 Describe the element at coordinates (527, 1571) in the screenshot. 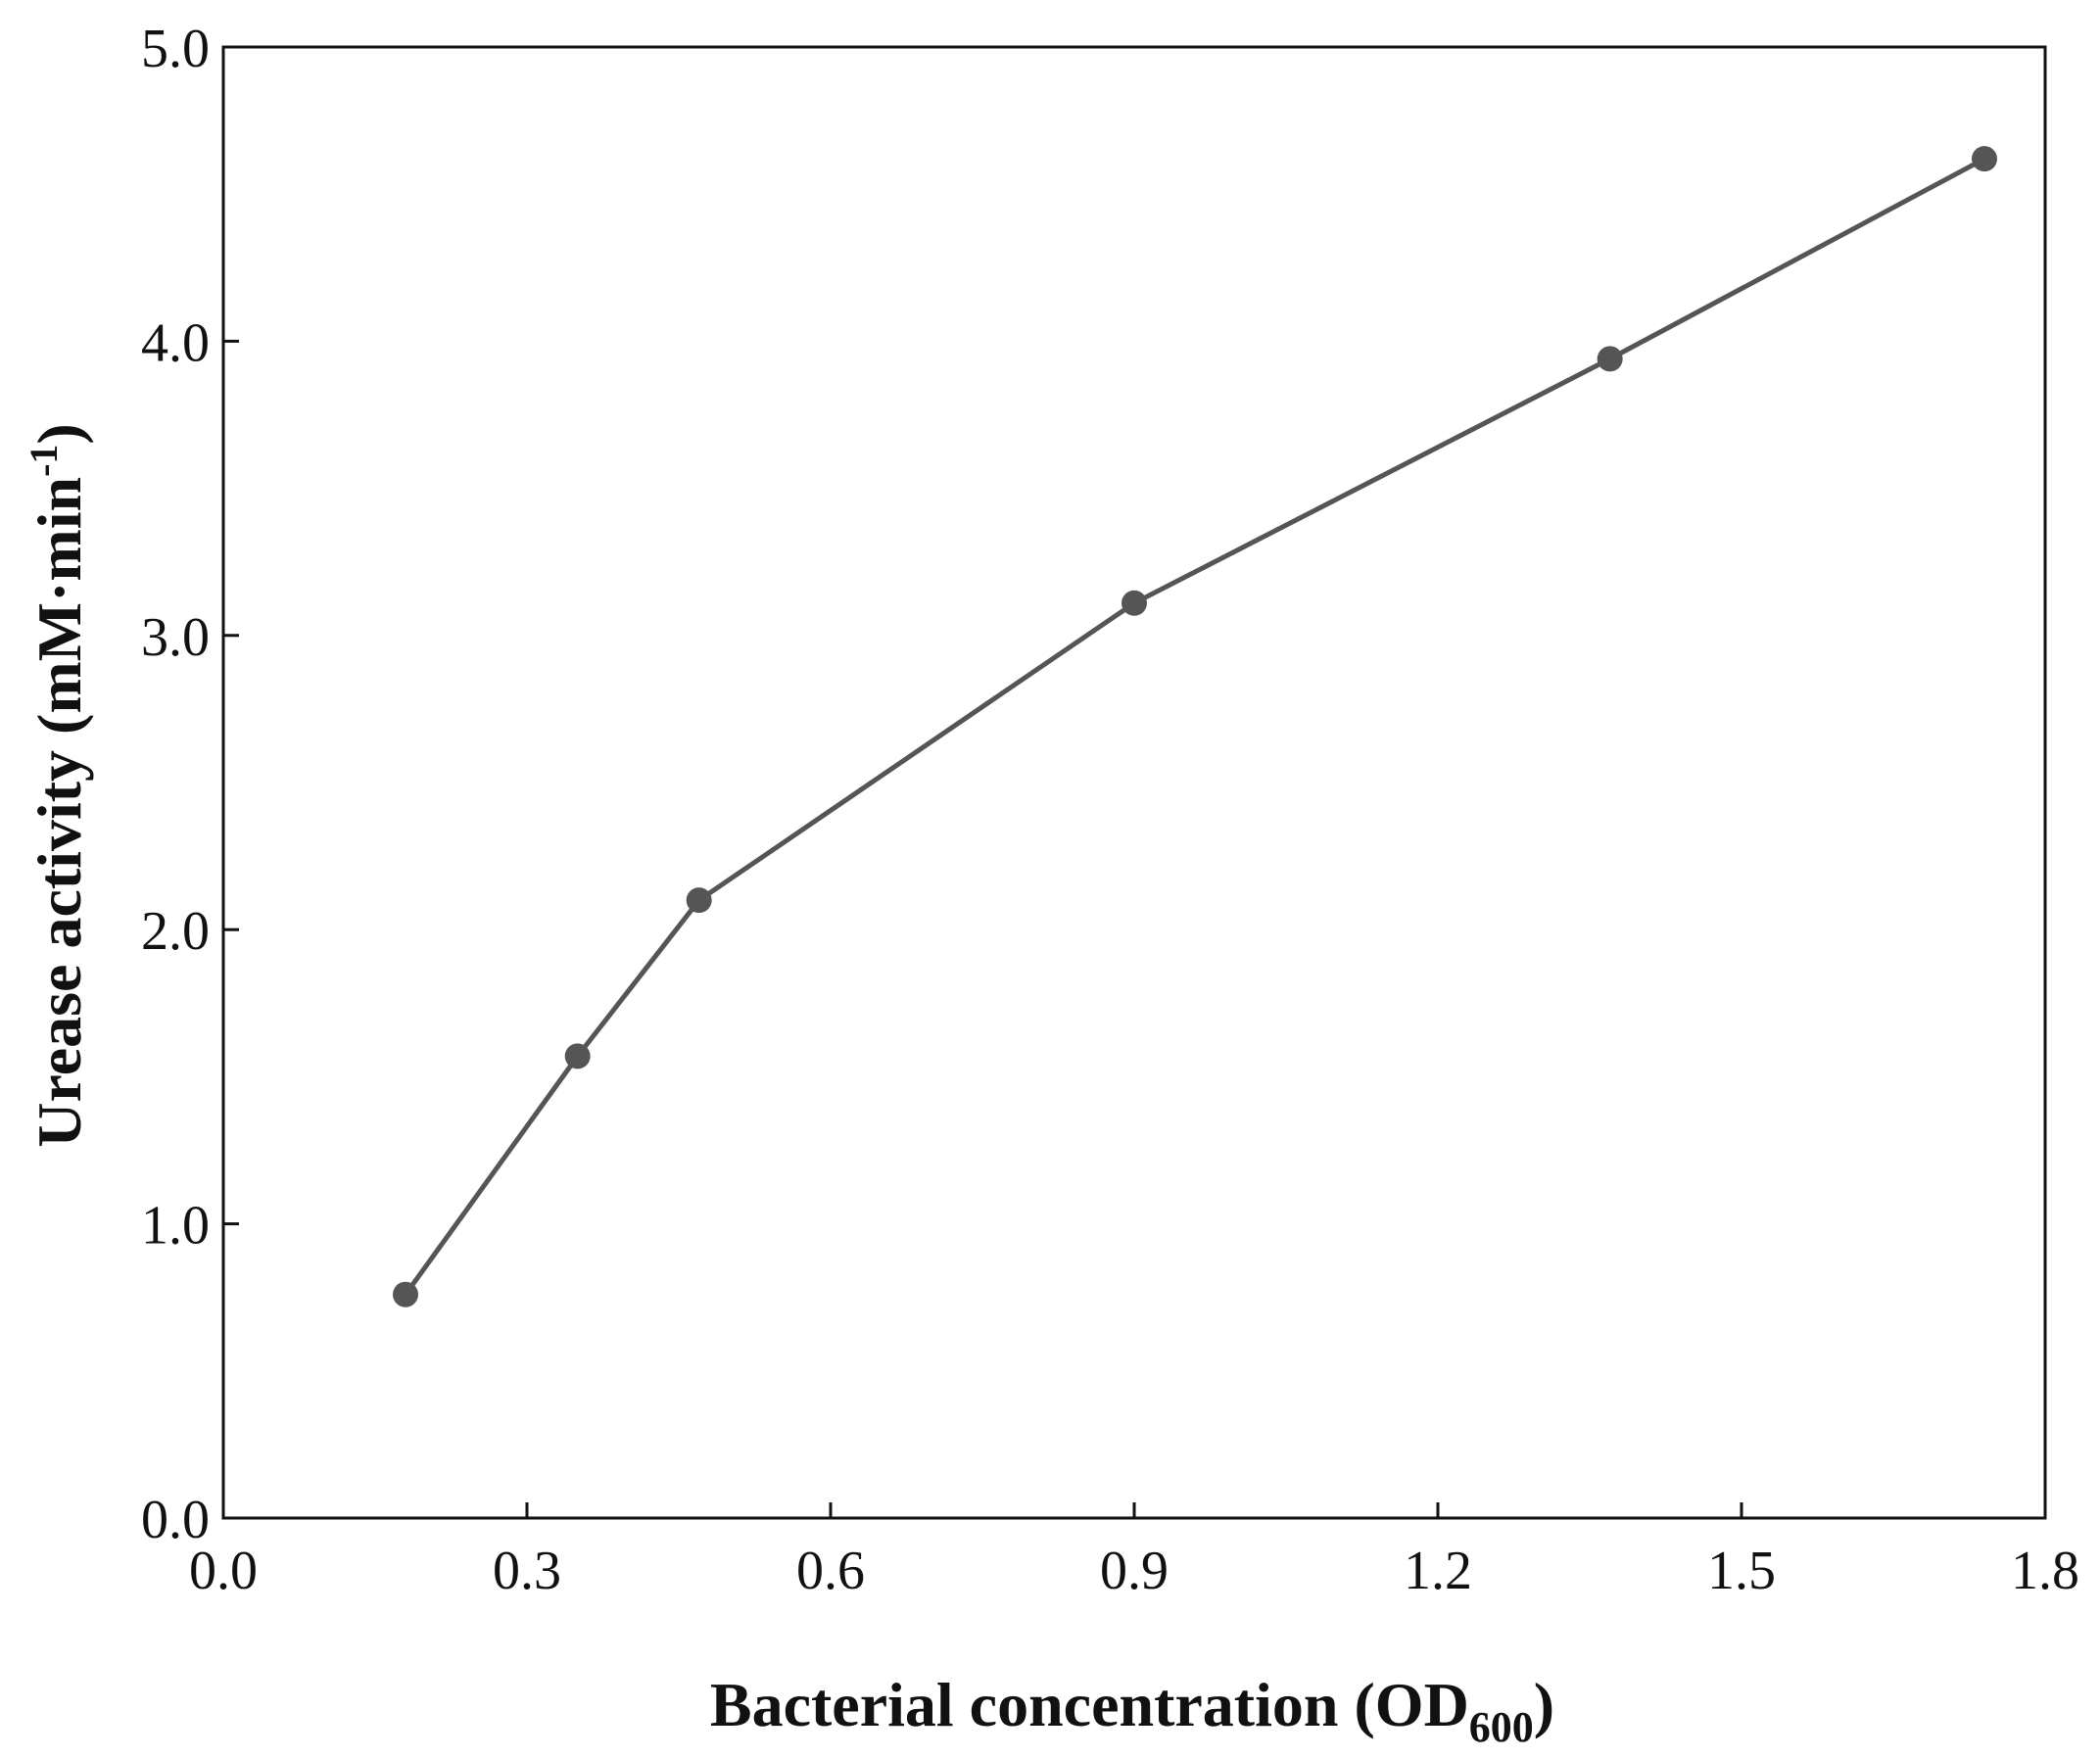

I see `x-tick-label: 0.3` at that location.